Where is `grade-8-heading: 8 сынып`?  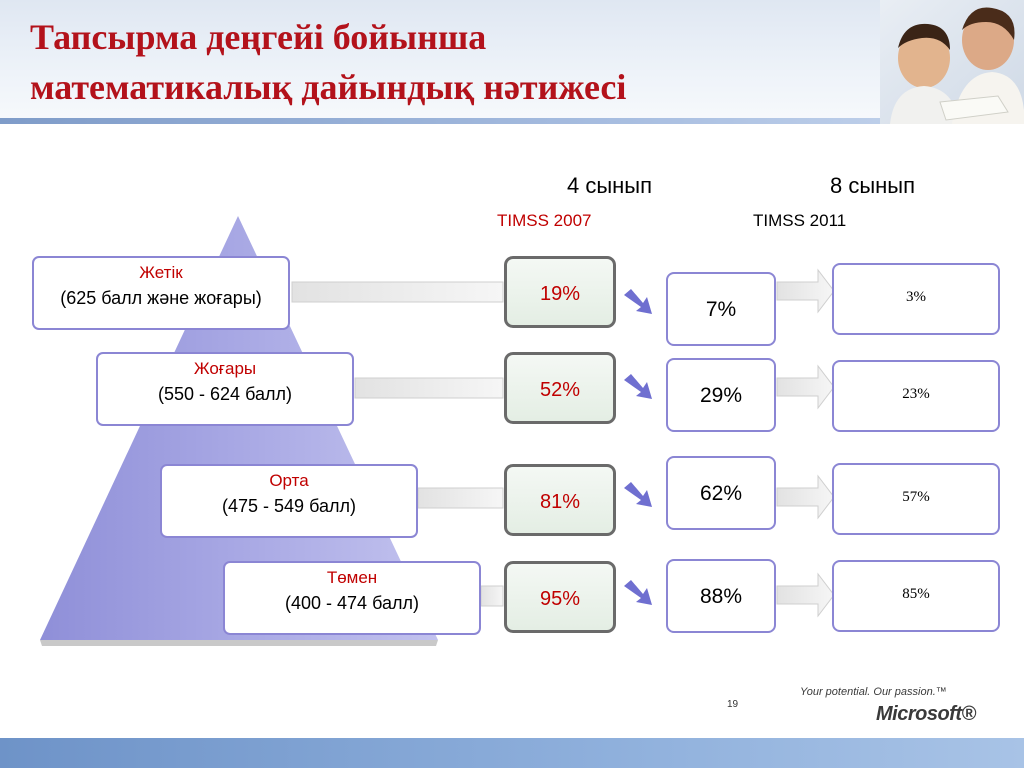
grade-8-heading: 8 сынып is located at coordinates (873, 185).